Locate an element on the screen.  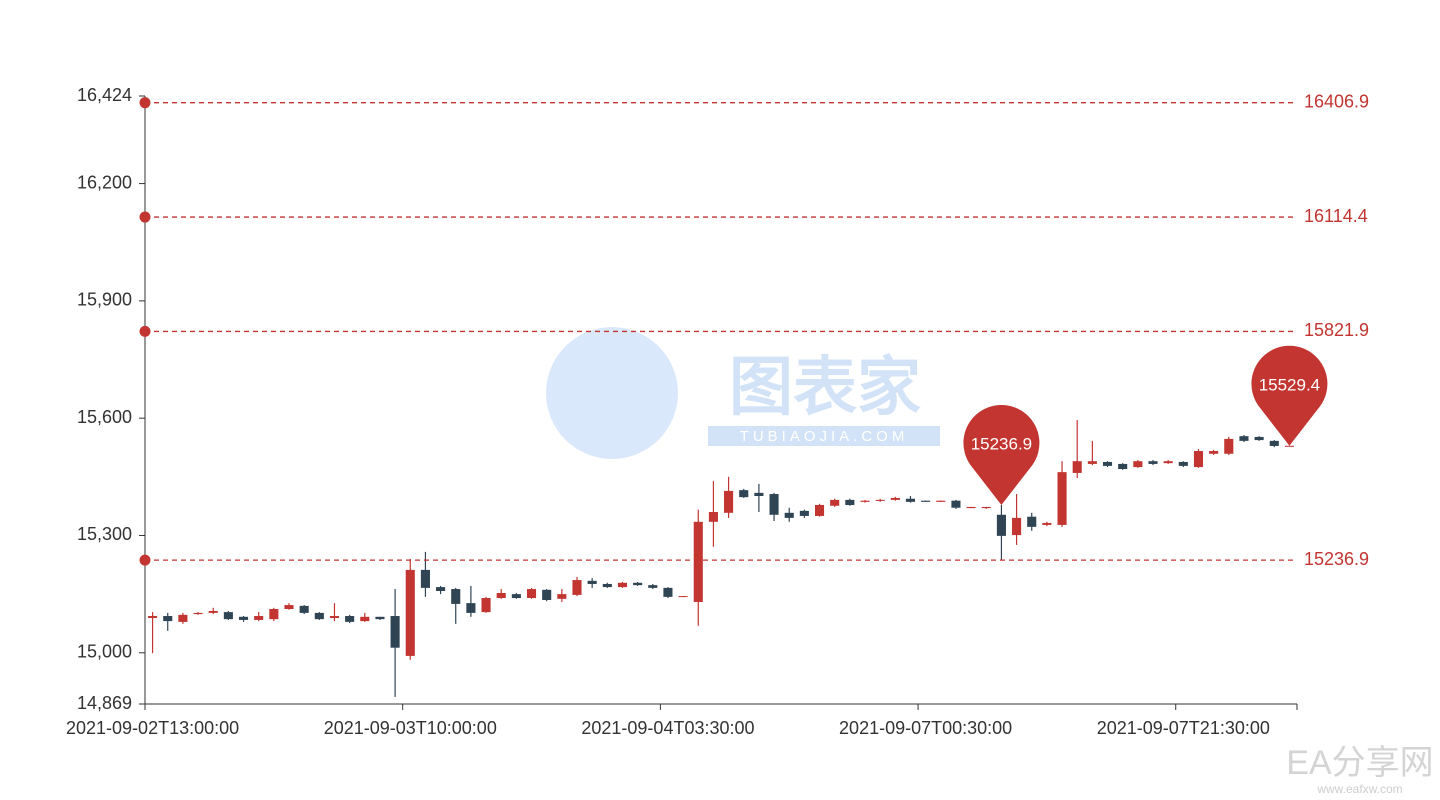
mark-line-label: 15821.9 is located at coordinates (1336, 330).